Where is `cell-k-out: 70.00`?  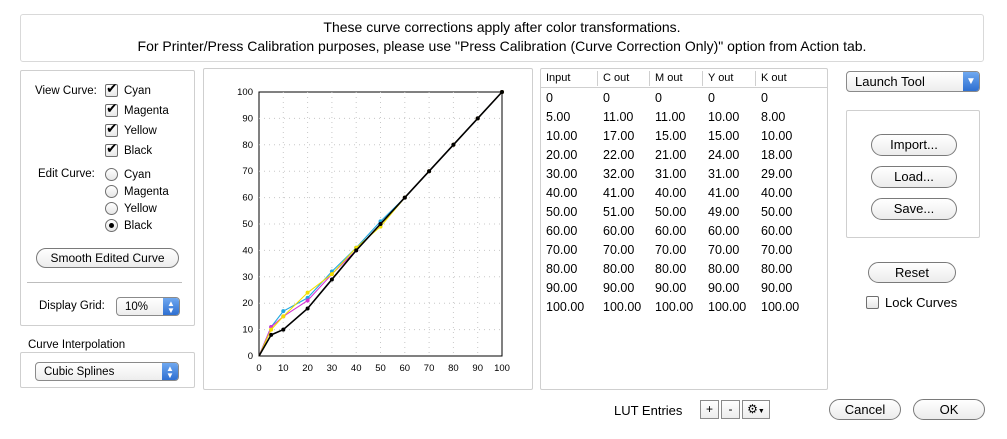 cell-k-out: 70.00 is located at coordinates (777, 250).